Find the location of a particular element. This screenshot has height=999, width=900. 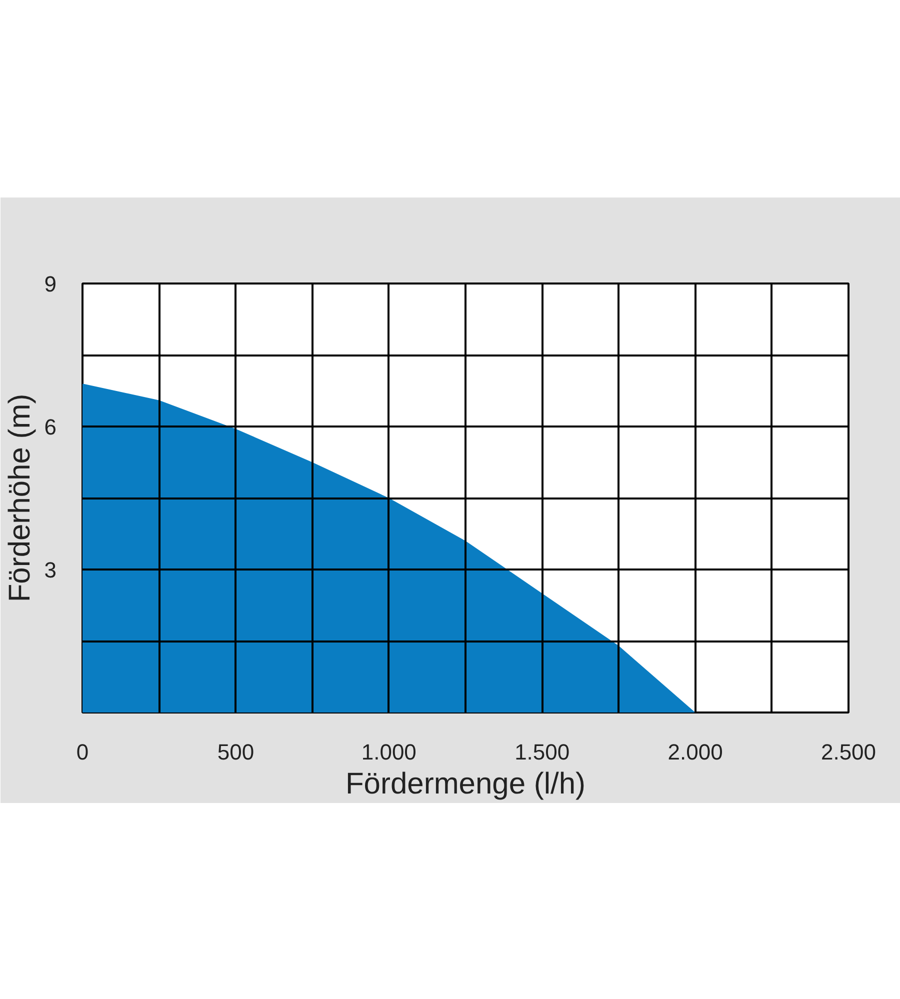

y-tick-label: 3 is located at coordinates (50, 570).